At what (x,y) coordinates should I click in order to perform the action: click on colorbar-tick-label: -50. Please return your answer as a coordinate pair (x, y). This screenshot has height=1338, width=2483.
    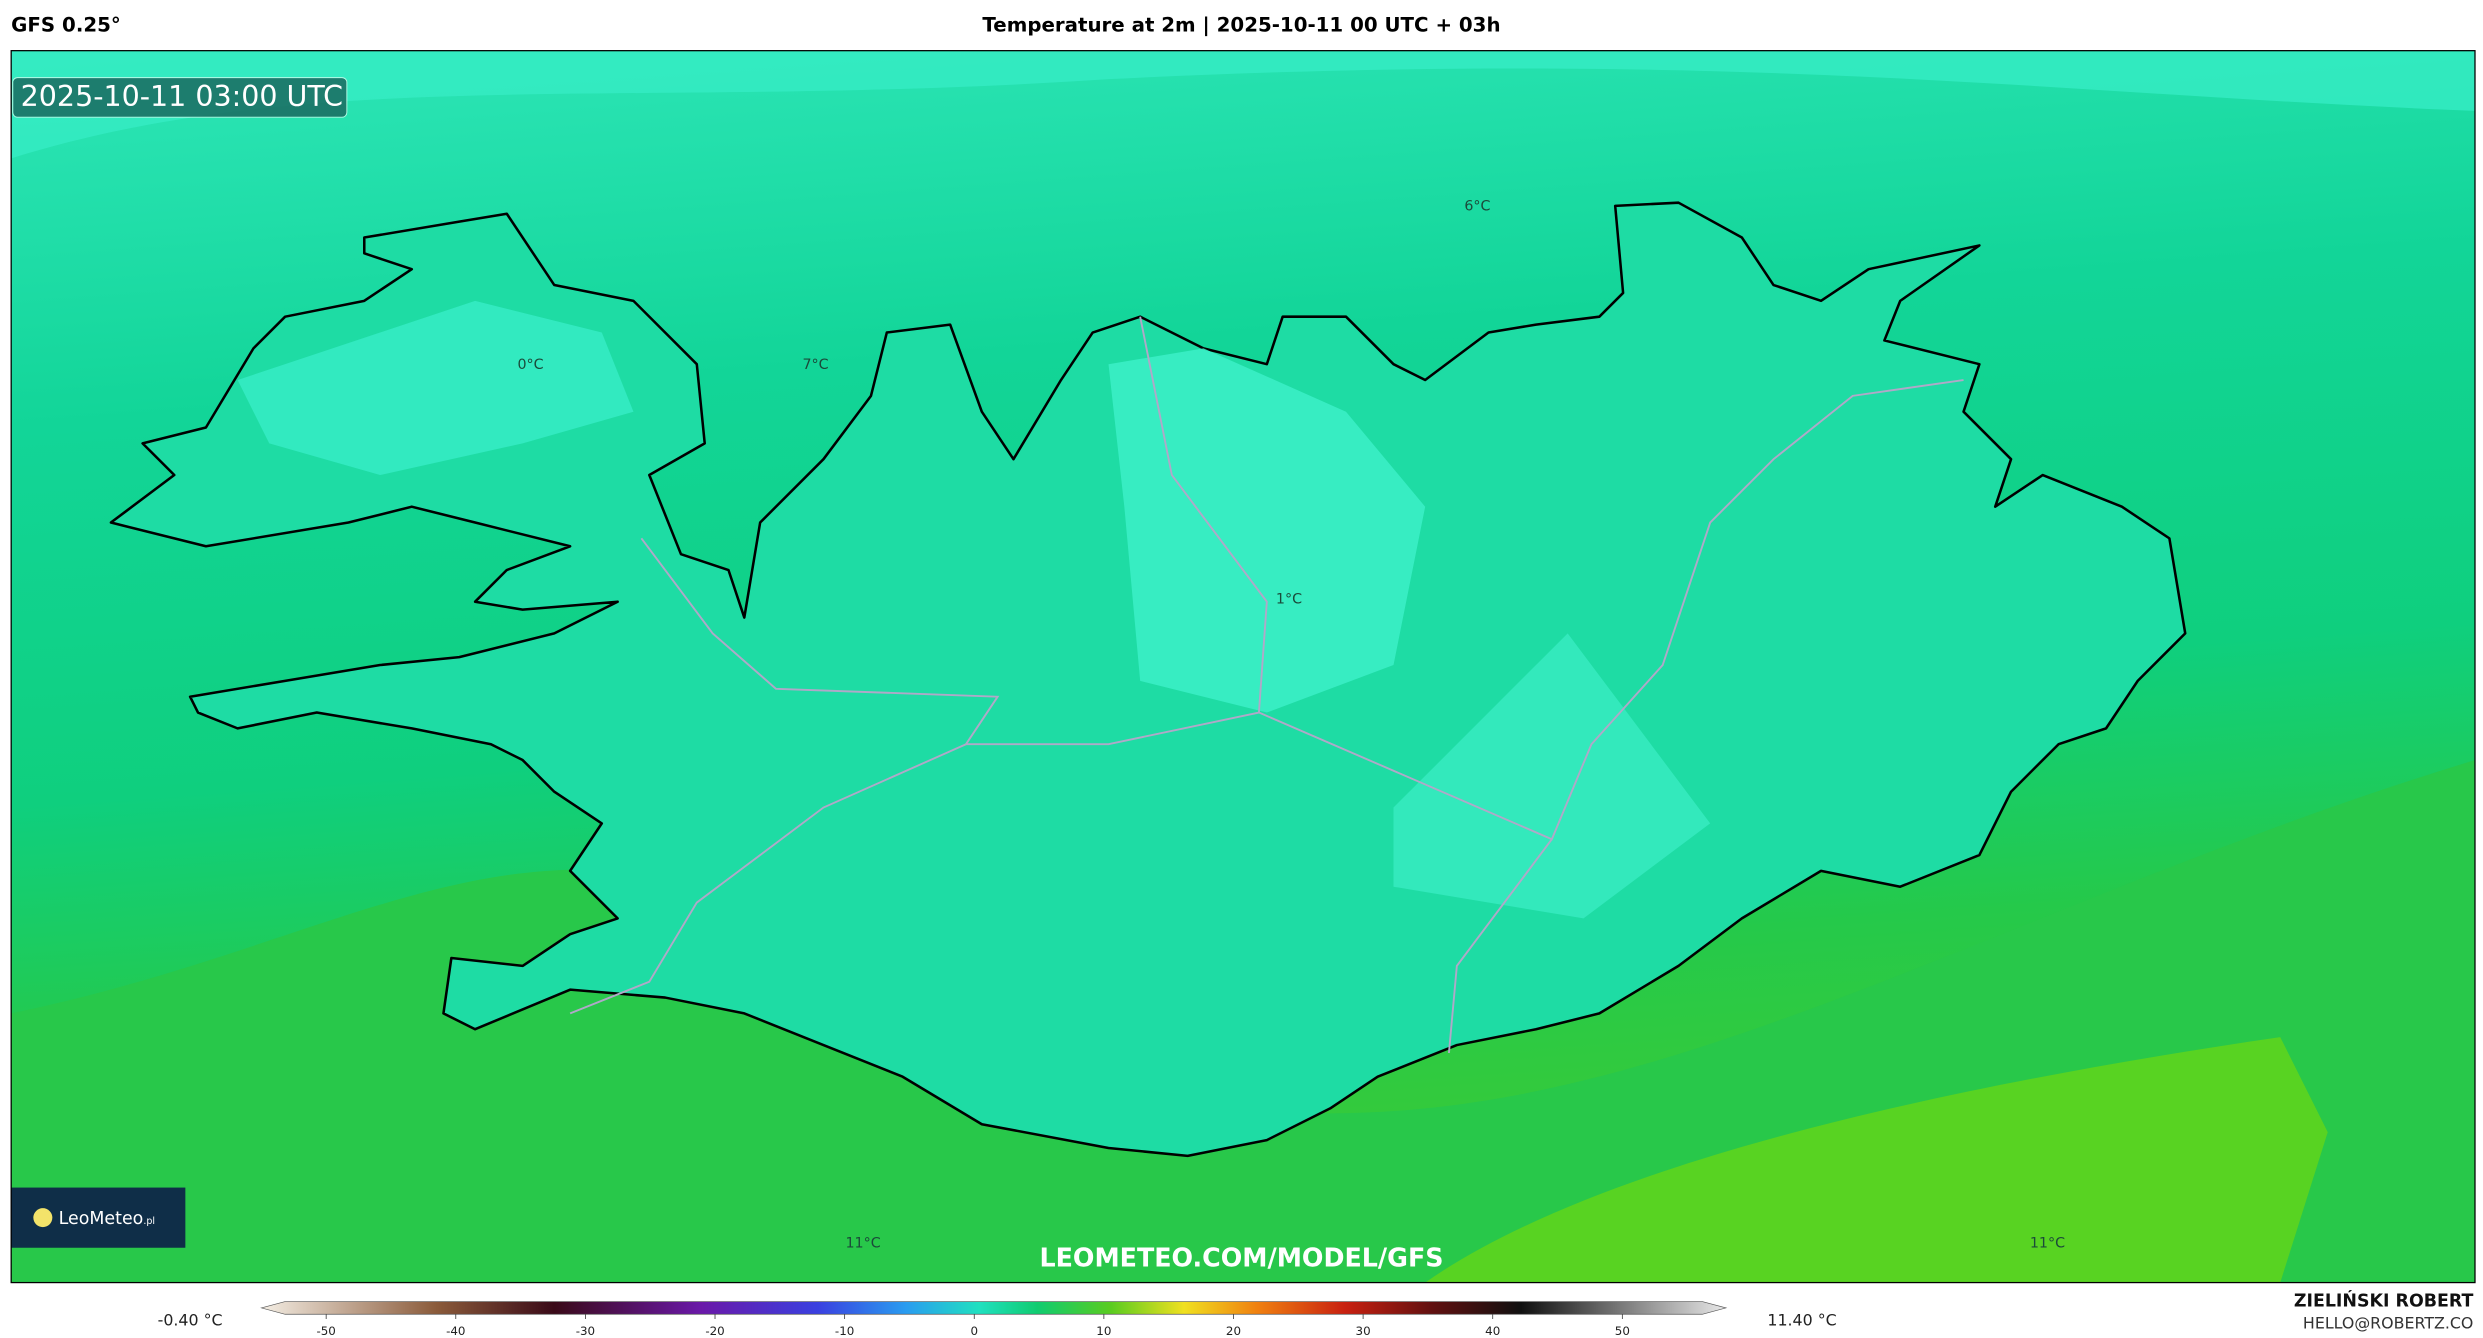
    Looking at the image, I should click on (325, 1331).